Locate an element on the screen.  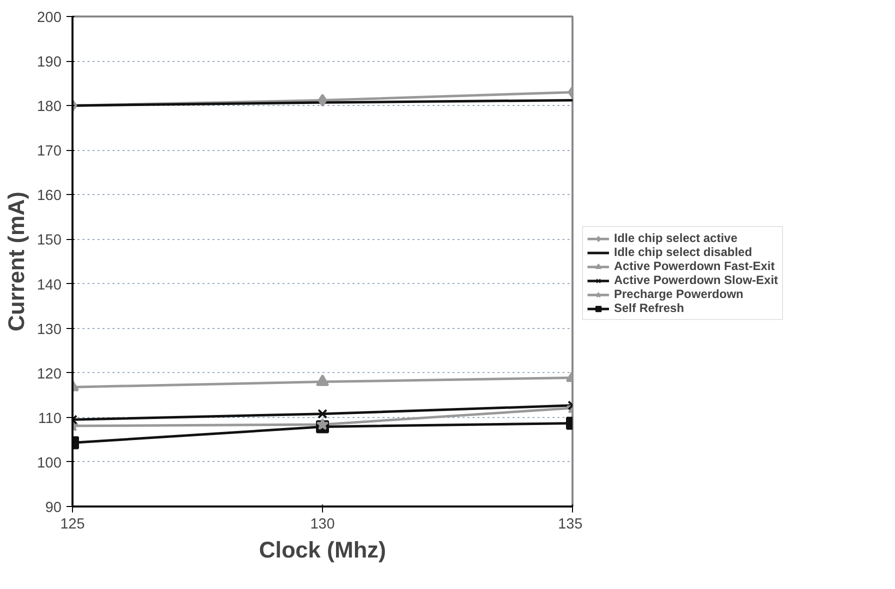
y-tick-label: 110 is located at coordinates (50, 418).